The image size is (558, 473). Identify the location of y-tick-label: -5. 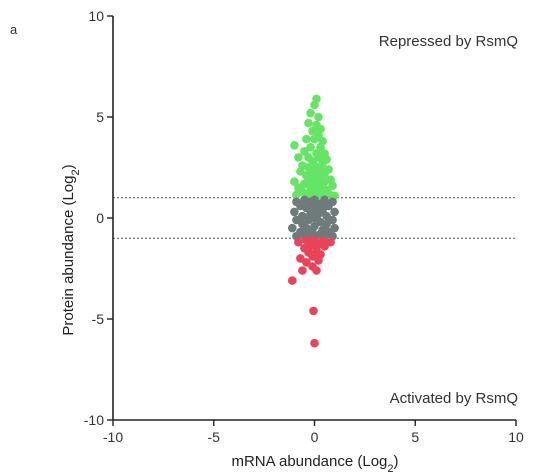
(98, 319).